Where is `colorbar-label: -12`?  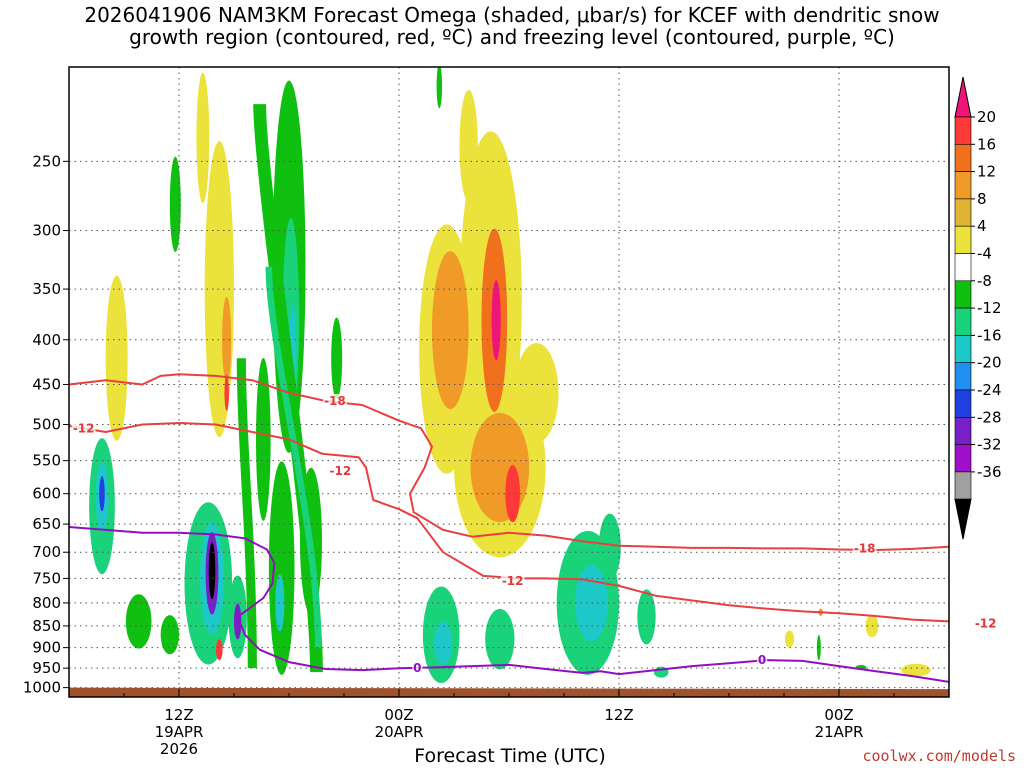 colorbar-label: -12 is located at coordinates (989, 308).